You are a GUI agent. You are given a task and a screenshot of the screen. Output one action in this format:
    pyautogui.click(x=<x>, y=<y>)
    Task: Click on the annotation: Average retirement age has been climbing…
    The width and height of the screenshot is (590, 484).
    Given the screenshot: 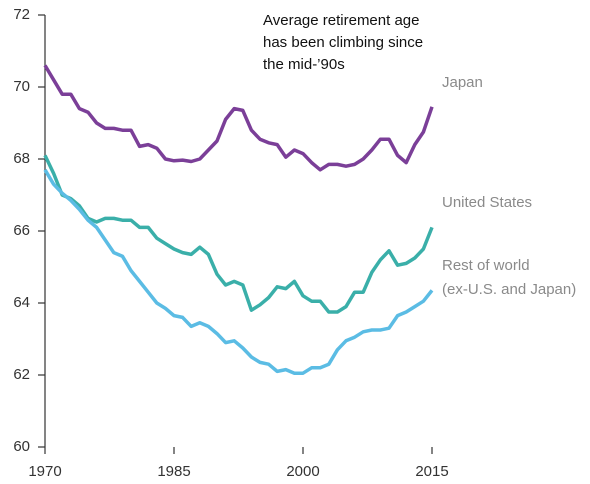 What is the action you would take?
    pyautogui.click(x=343, y=42)
    